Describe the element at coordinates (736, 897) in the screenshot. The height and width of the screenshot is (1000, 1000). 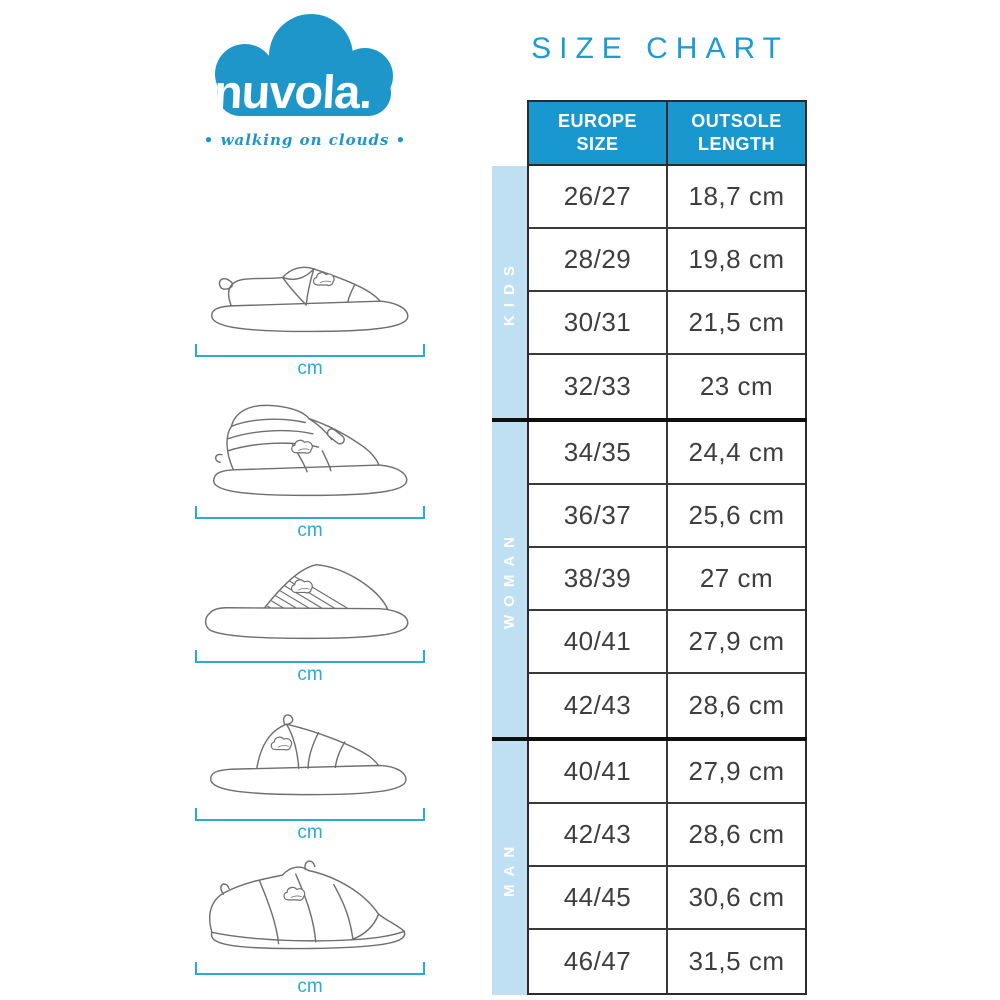
I see `table-cell: 30,6 cm` at that location.